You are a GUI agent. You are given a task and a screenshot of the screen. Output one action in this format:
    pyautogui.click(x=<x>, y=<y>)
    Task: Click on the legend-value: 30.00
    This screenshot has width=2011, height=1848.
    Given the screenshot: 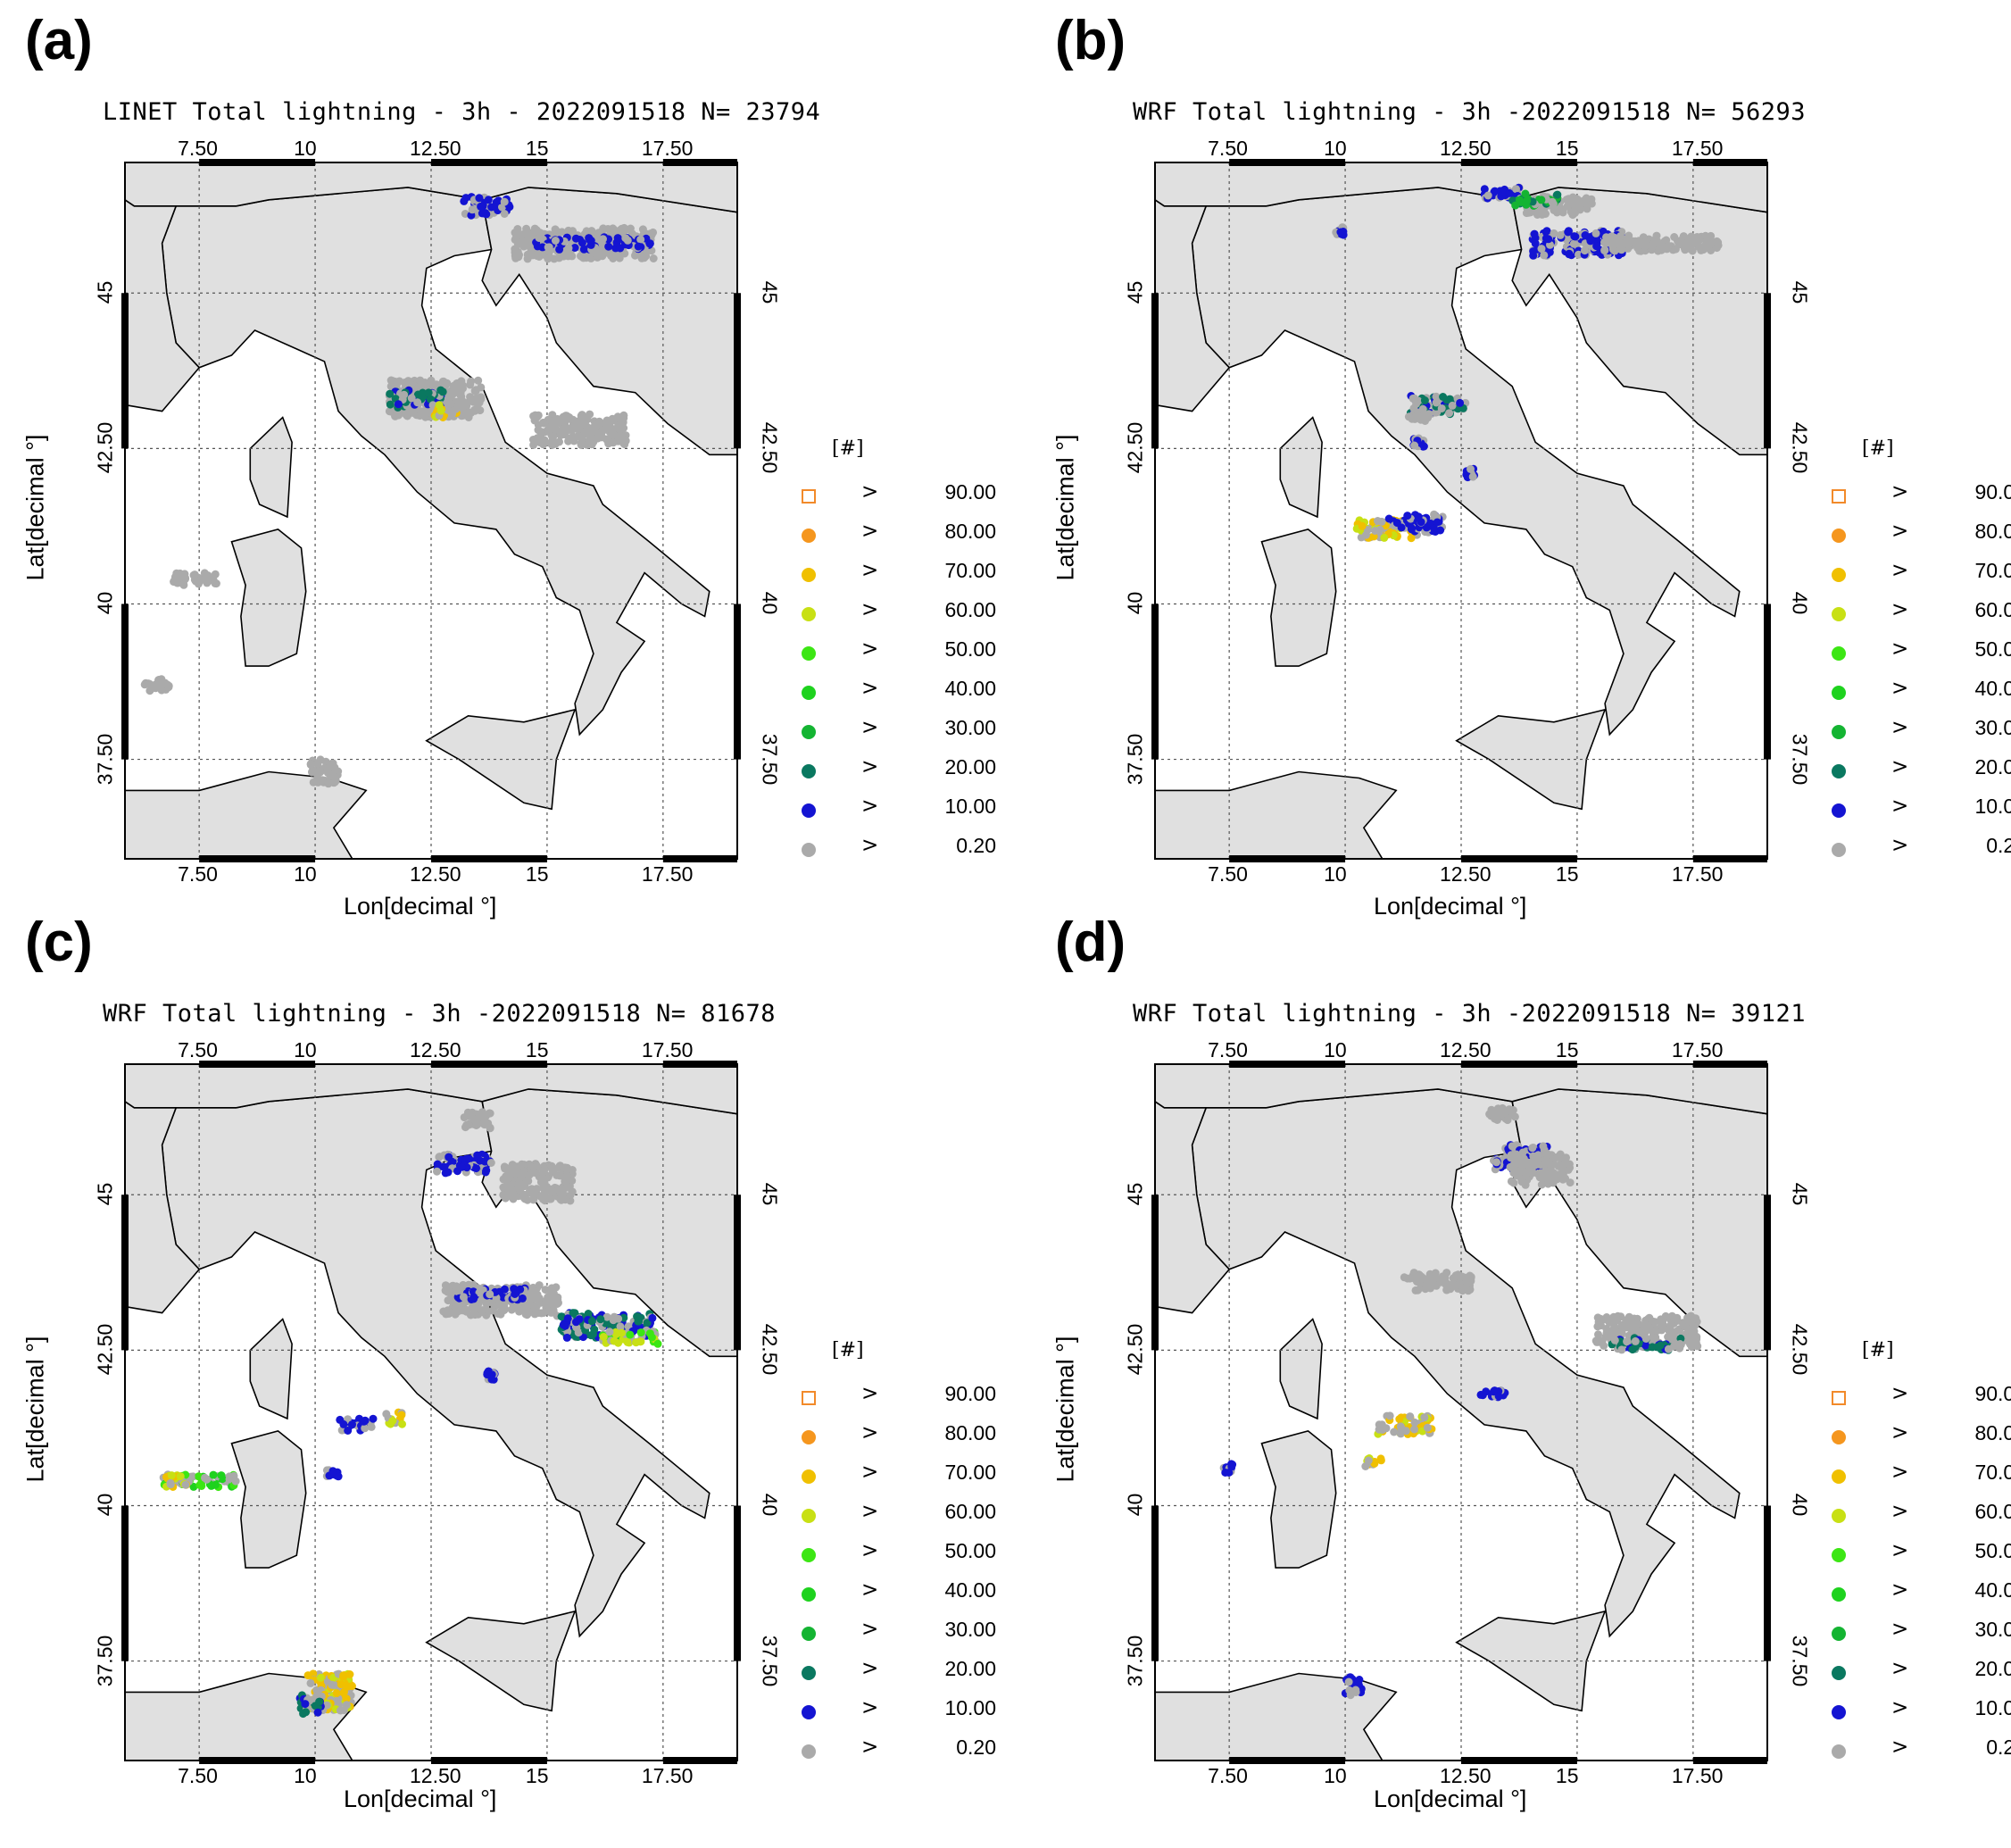 What is the action you would take?
    pyautogui.click(x=1993, y=1629)
    